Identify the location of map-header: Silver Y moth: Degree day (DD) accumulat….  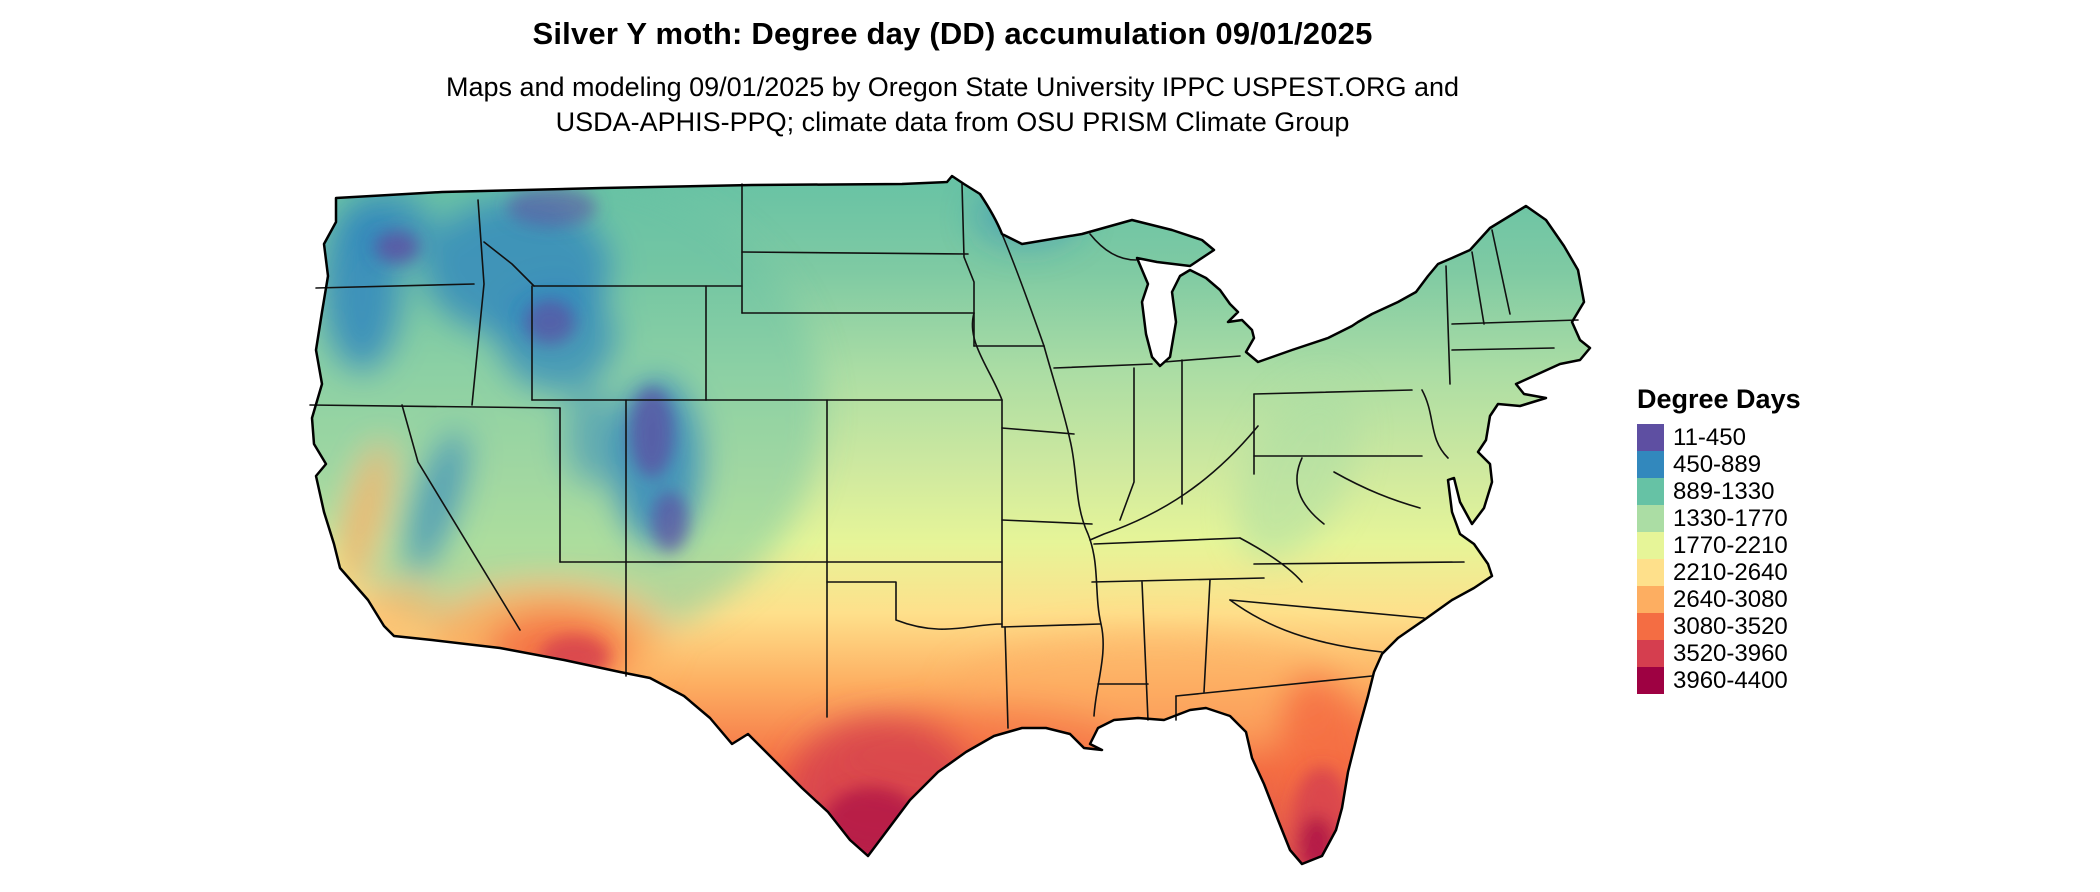
(952, 78).